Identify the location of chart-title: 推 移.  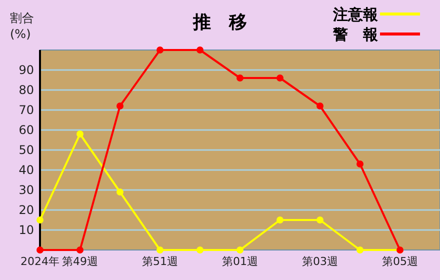
(219, 22).